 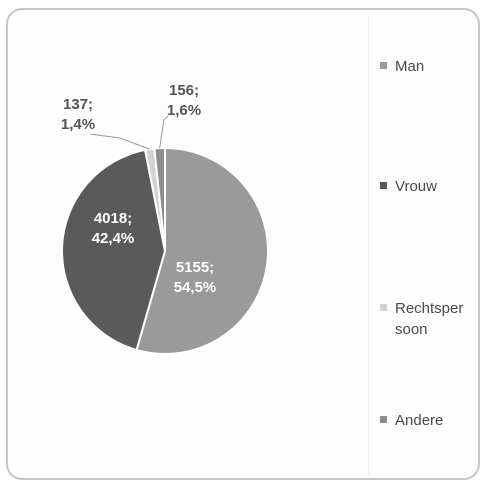 What do you see at coordinates (195, 277) in the screenshot?
I see `data-label-man: 5155; 54,5%` at bounding box center [195, 277].